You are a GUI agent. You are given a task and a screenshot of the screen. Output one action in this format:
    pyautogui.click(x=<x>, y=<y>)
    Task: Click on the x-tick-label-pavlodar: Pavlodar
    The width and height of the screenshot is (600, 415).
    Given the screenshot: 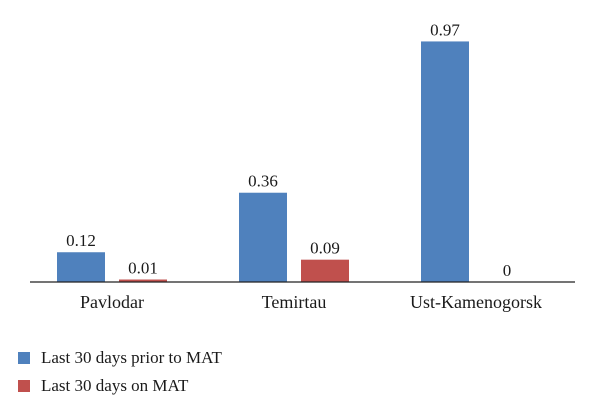 What is the action you would take?
    pyautogui.click(x=112, y=302)
    